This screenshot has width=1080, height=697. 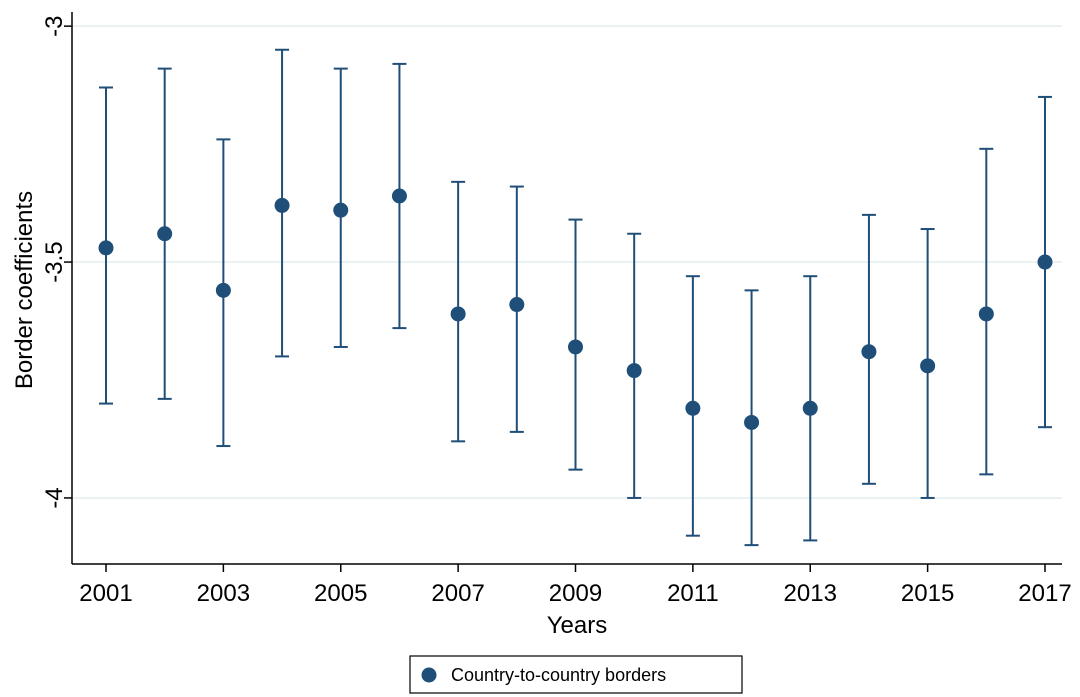 I want to click on legend: Country-to-country borders, so click(x=576, y=674).